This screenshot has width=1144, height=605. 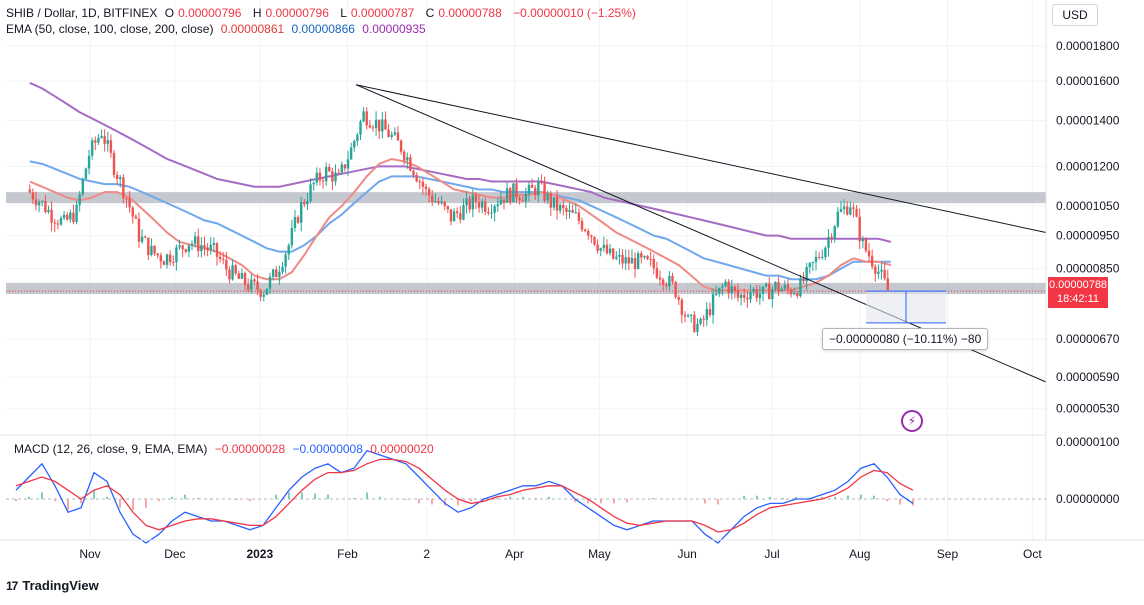 What do you see at coordinates (1078, 292) in the screenshot?
I see `last-price-tag: 0.00000788 18:42:11` at bounding box center [1078, 292].